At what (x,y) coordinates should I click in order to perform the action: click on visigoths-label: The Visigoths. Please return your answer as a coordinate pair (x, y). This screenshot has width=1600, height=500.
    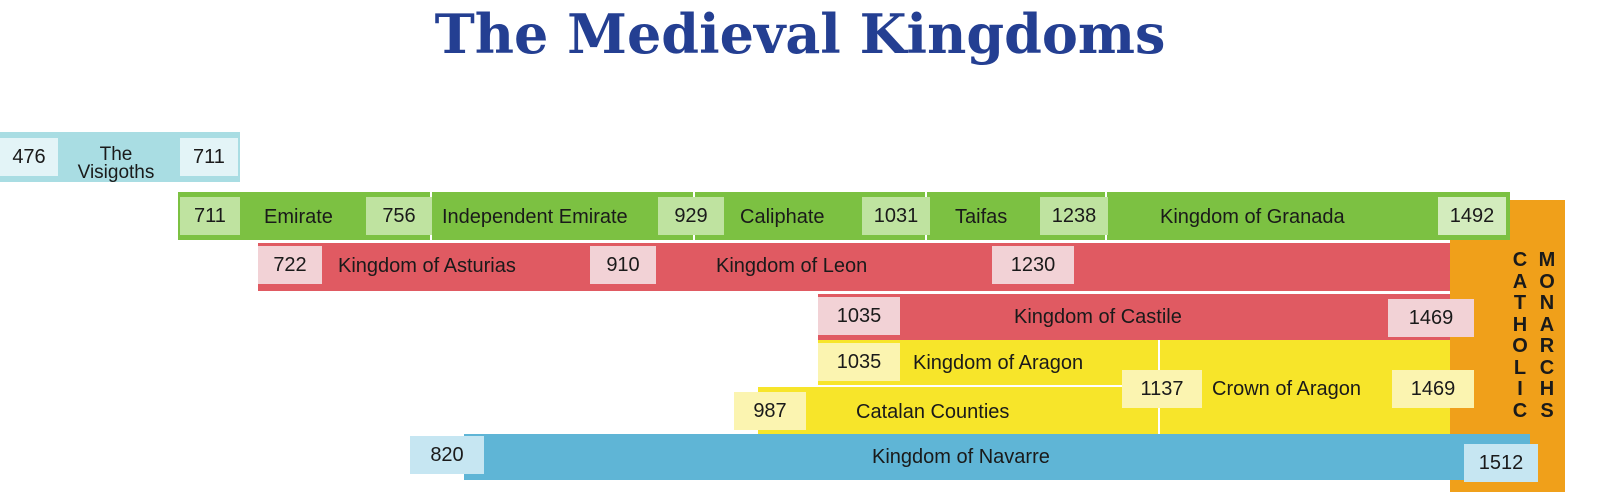
    Looking at the image, I should click on (116, 163).